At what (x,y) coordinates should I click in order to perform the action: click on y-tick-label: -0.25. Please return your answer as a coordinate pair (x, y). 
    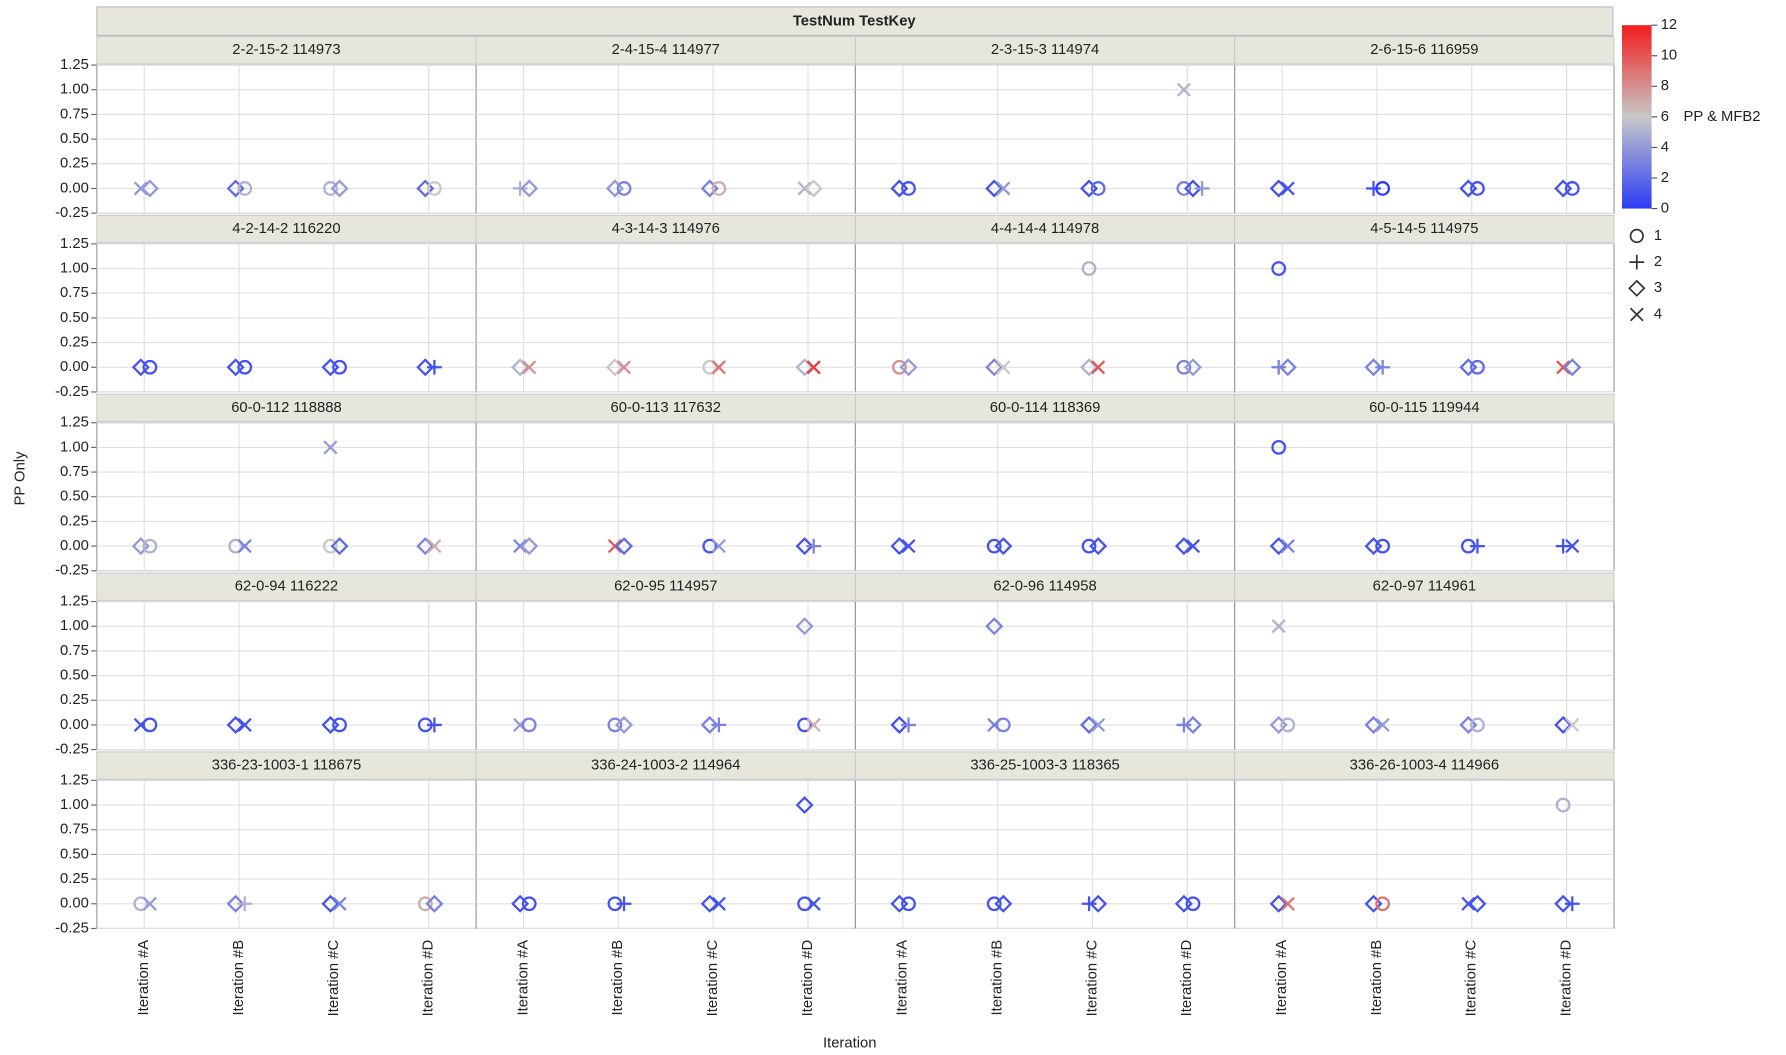
    Looking at the image, I should click on (72, 392).